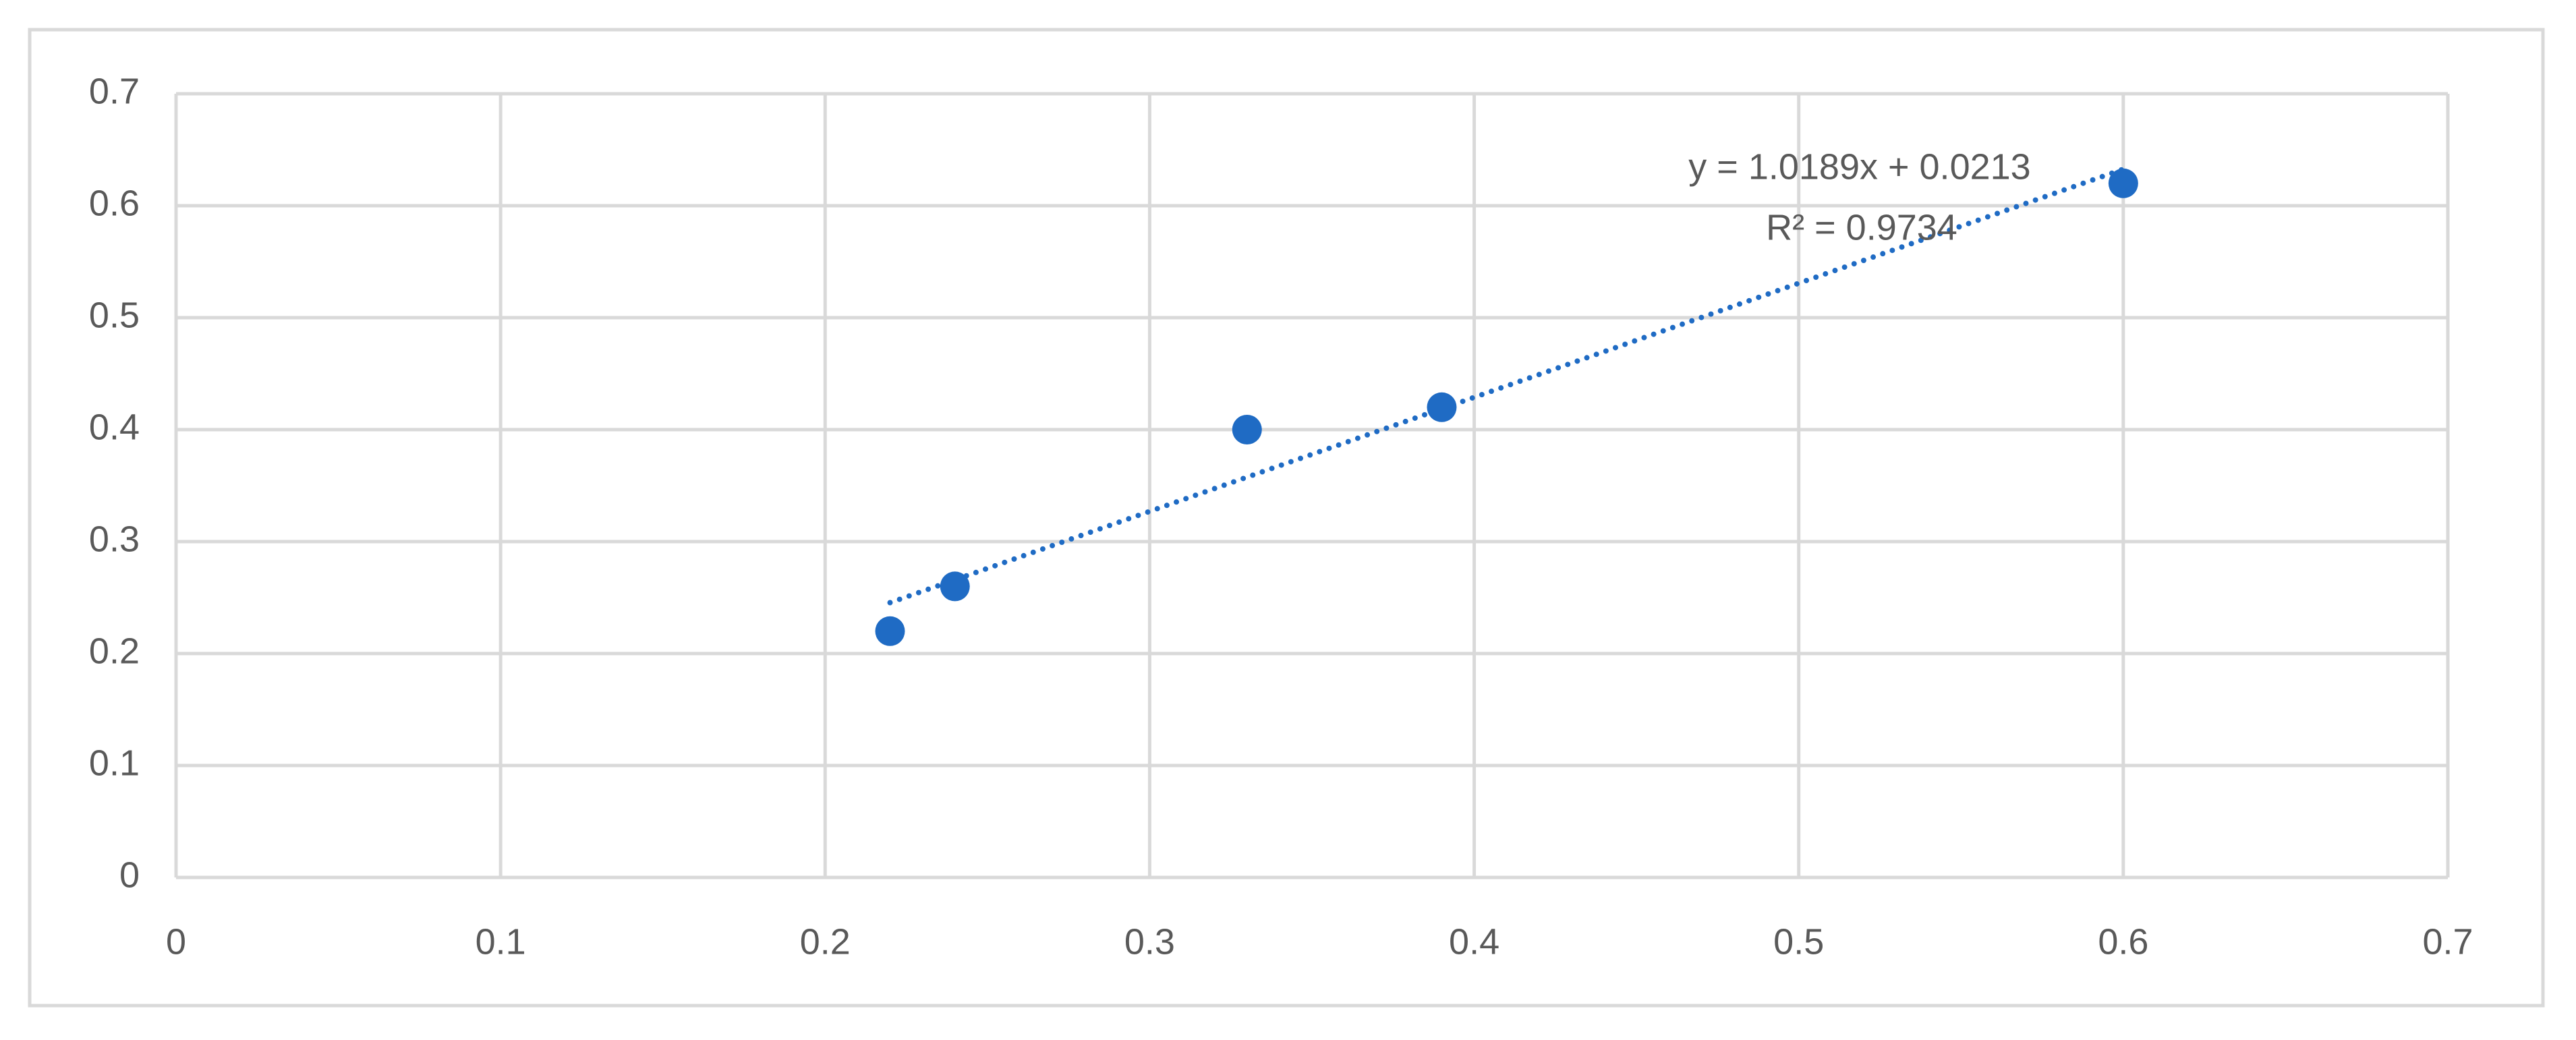 This screenshot has width=2576, height=1040. I want to click on x-tick-label: 0.2, so click(825, 941).